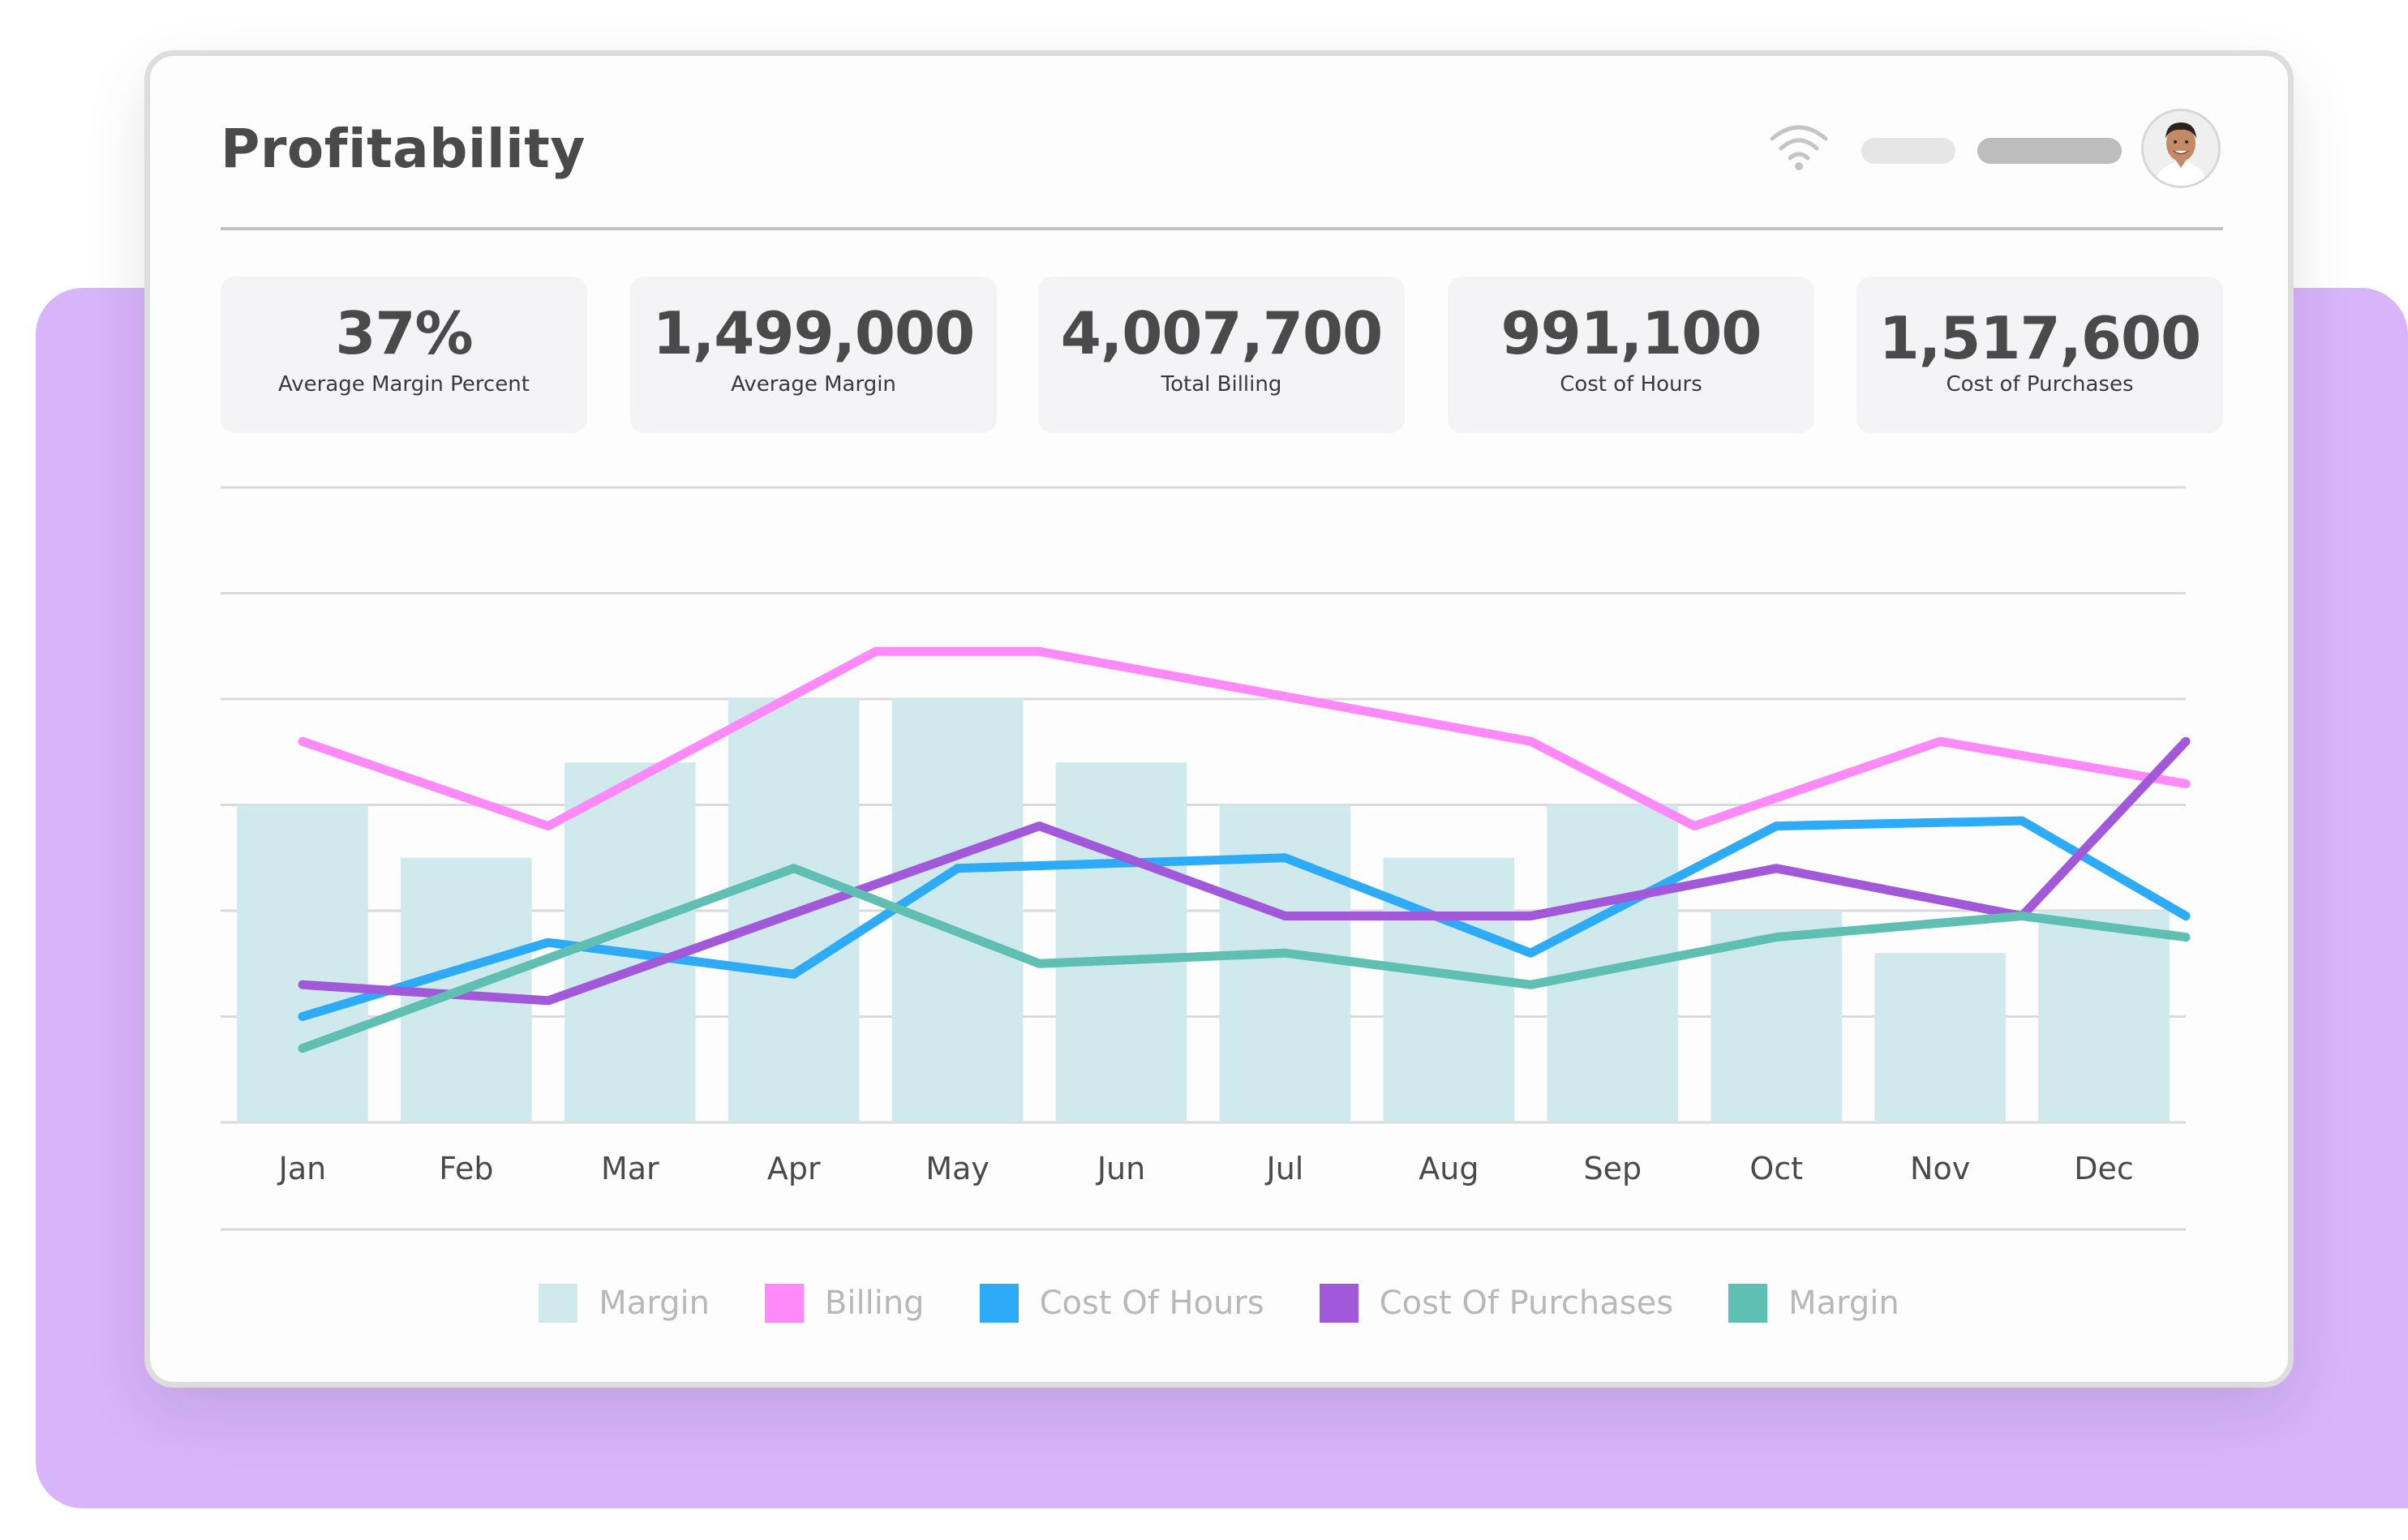 The height and width of the screenshot is (1540, 2408). Describe the element at coordinates (1526, 1303) in the screenshot. I see `legend-label: Cost Of Purchases` at that location.